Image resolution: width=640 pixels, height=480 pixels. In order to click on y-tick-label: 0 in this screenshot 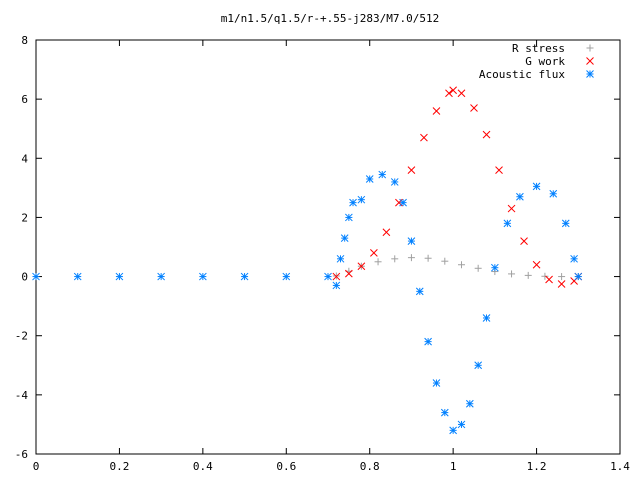, I will do `click(24, 277)`.